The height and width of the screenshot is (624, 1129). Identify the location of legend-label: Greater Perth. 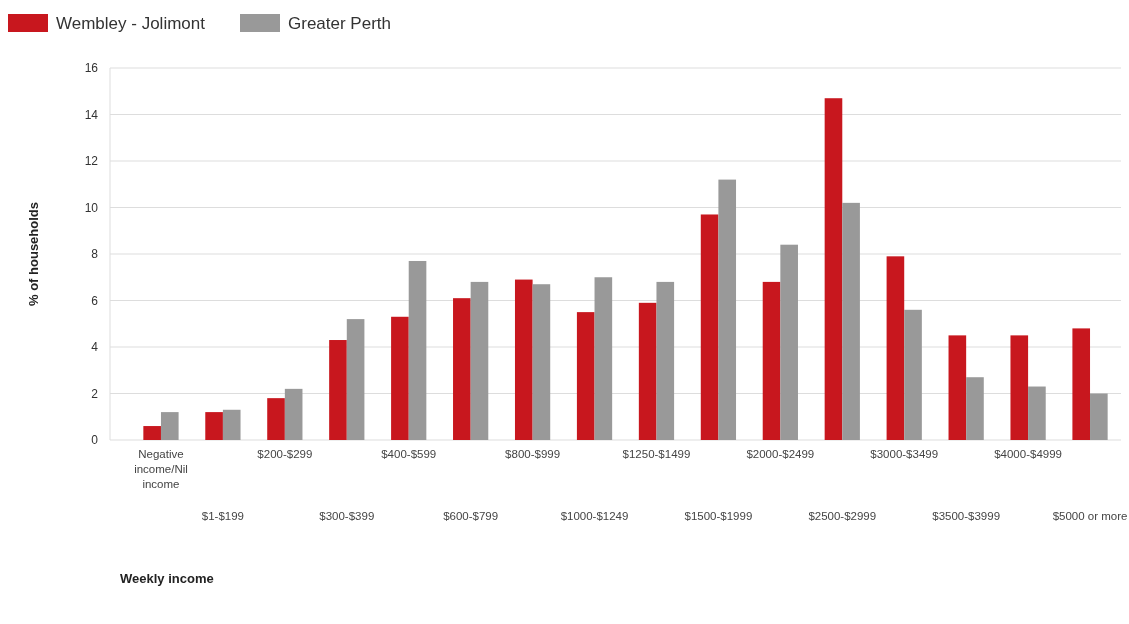
(339, 23).